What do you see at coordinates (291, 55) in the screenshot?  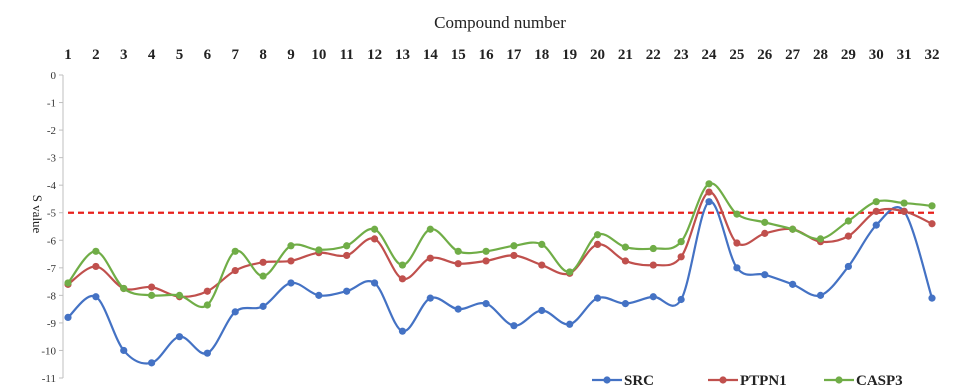 I see `x-tick-label: 9` at bounding box center [291, 55].